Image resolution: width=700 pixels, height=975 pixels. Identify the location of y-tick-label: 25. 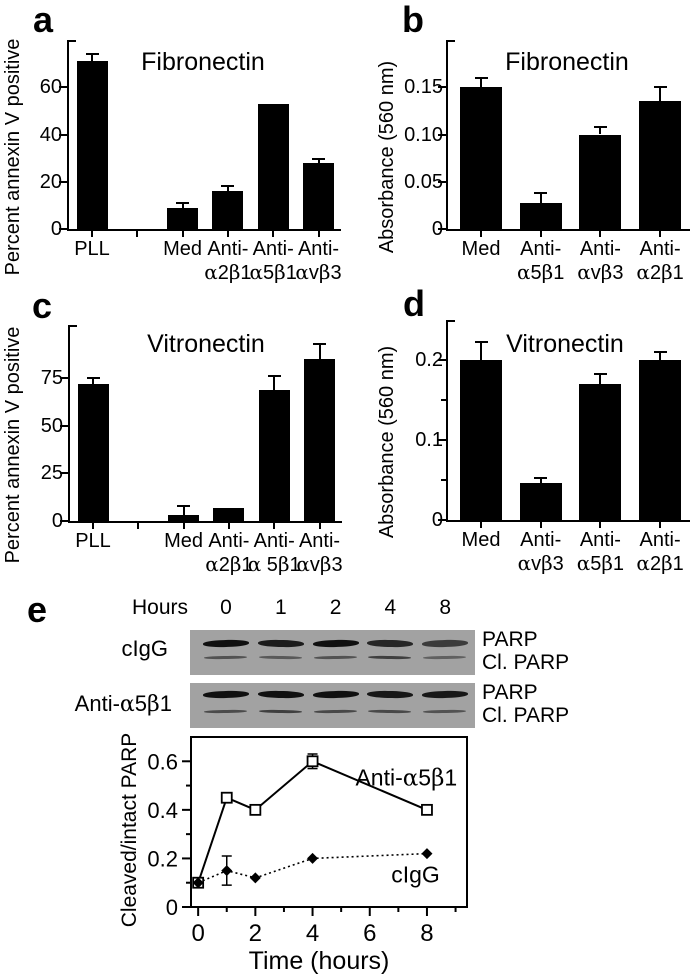
(51, 473).